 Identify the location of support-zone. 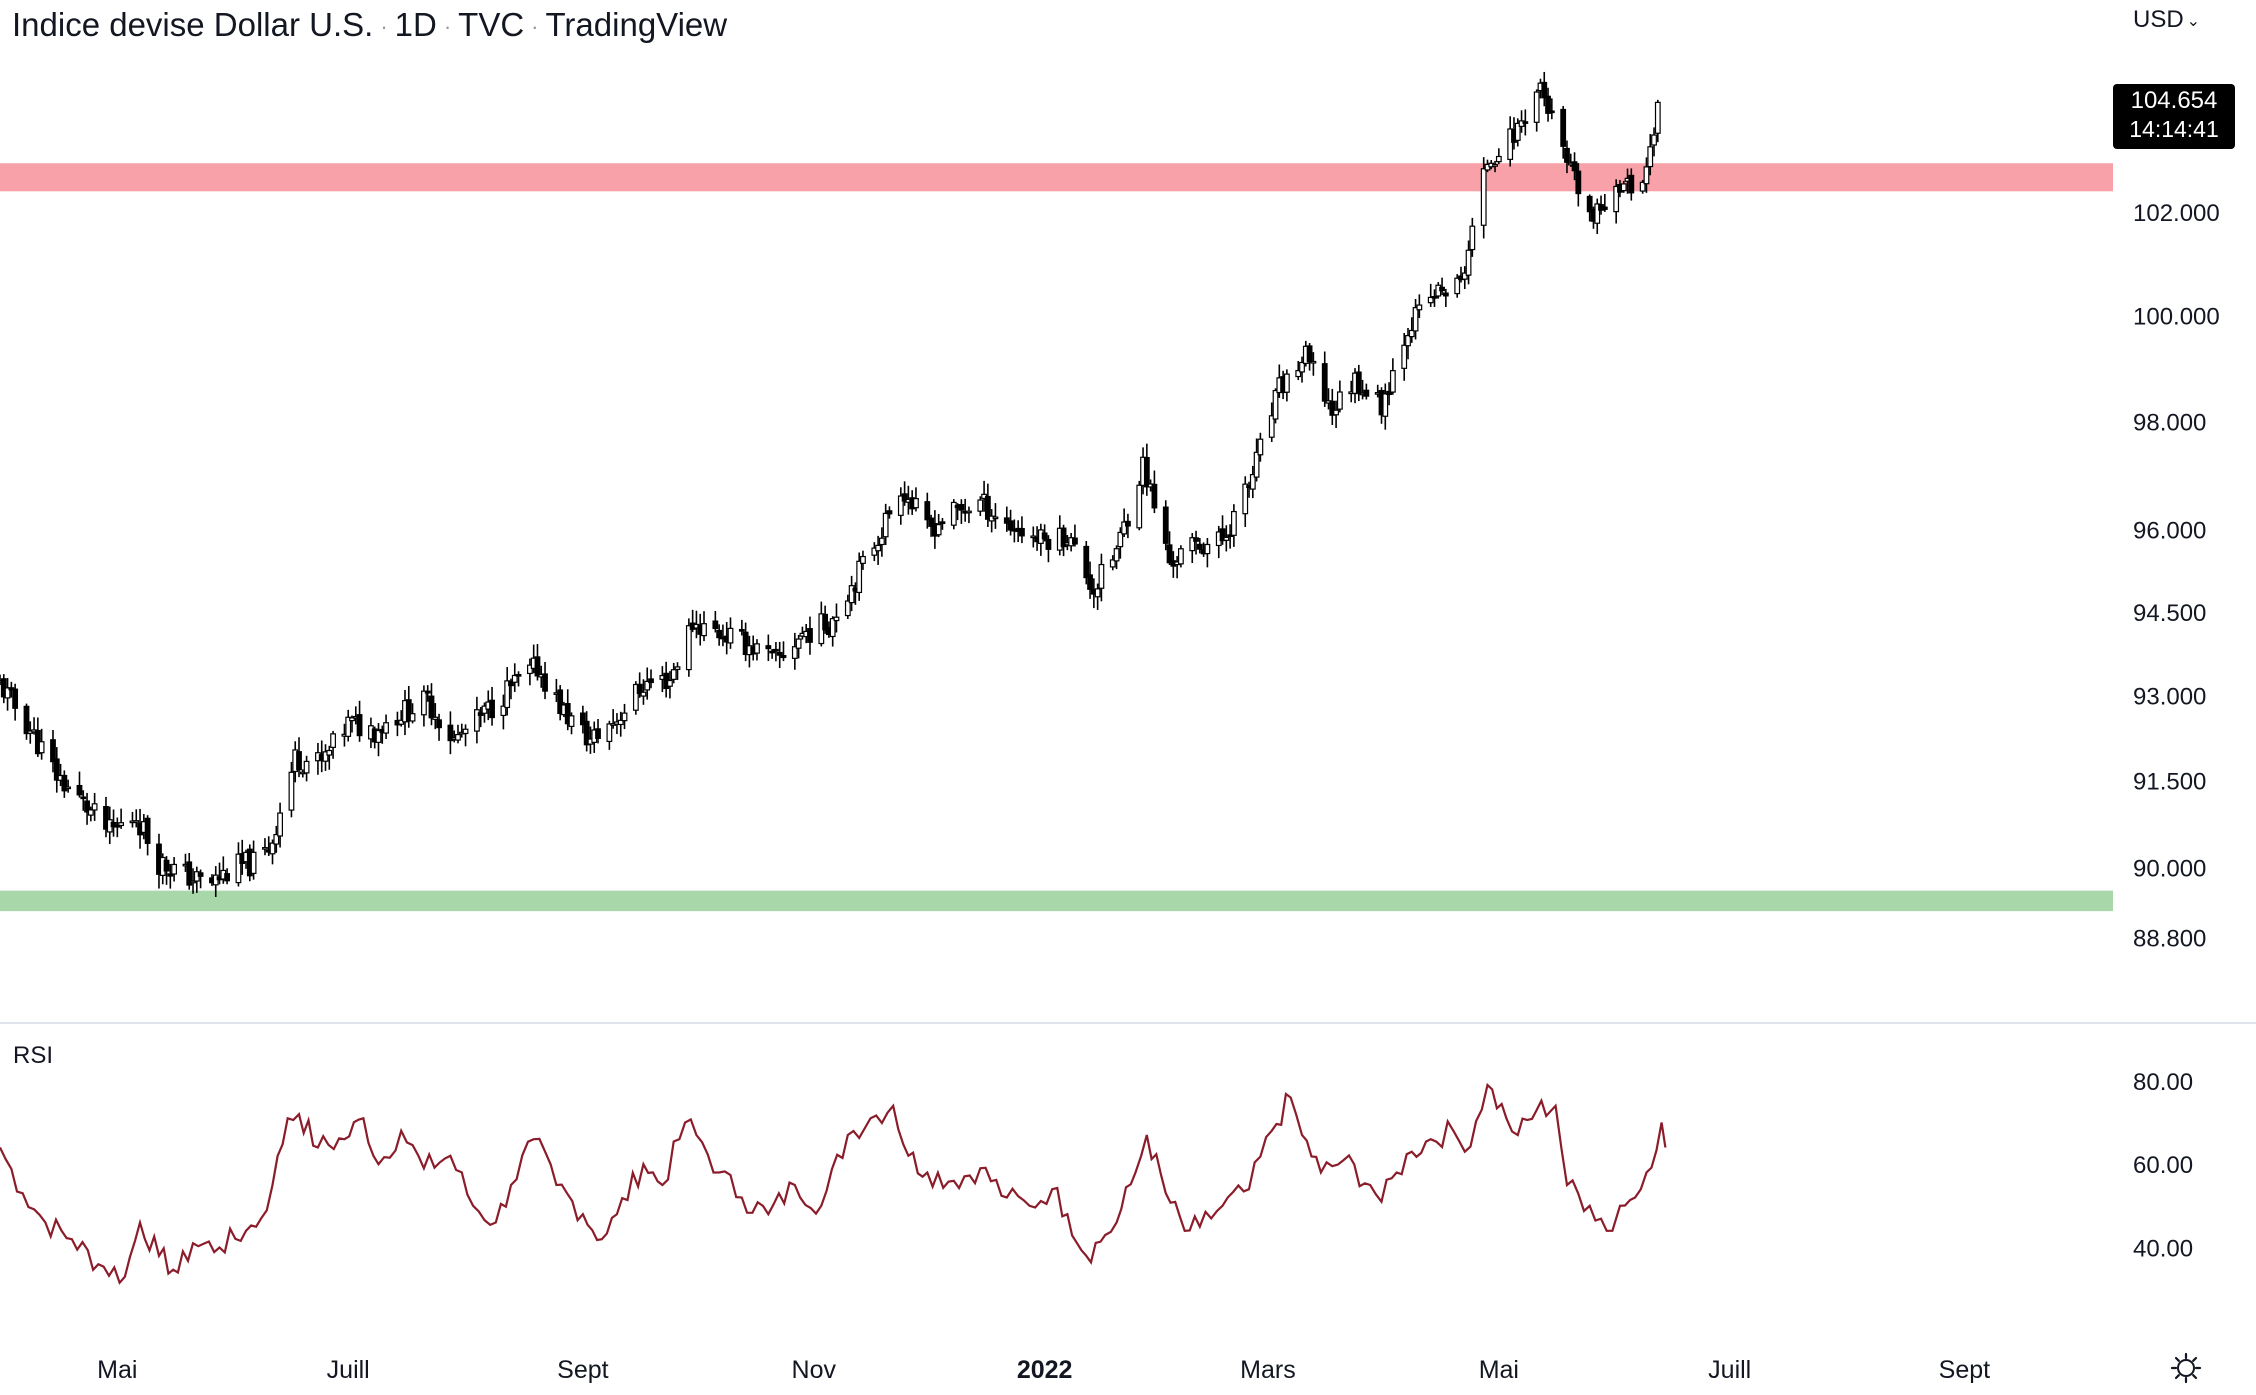
(1056, 901).